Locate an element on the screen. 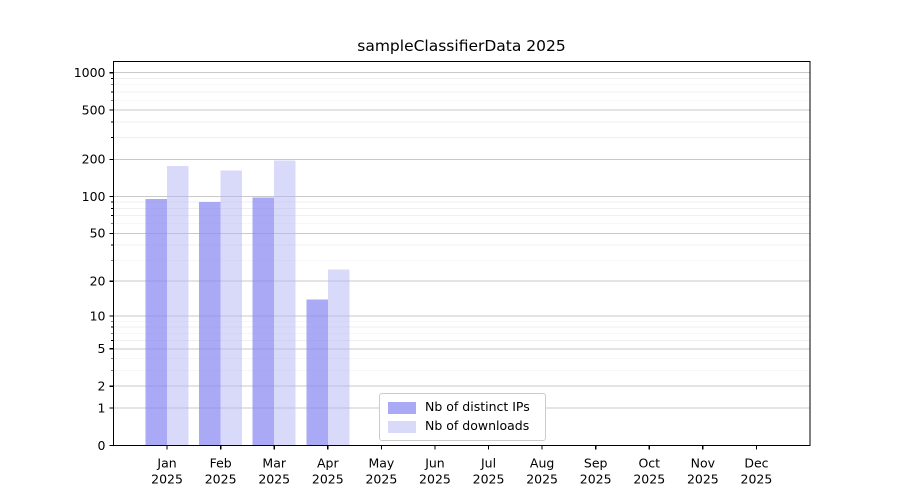 This screenshot has height=500, width=900. chart-title: sampleClassifierData 2025 is located at coordinates (461, 46).